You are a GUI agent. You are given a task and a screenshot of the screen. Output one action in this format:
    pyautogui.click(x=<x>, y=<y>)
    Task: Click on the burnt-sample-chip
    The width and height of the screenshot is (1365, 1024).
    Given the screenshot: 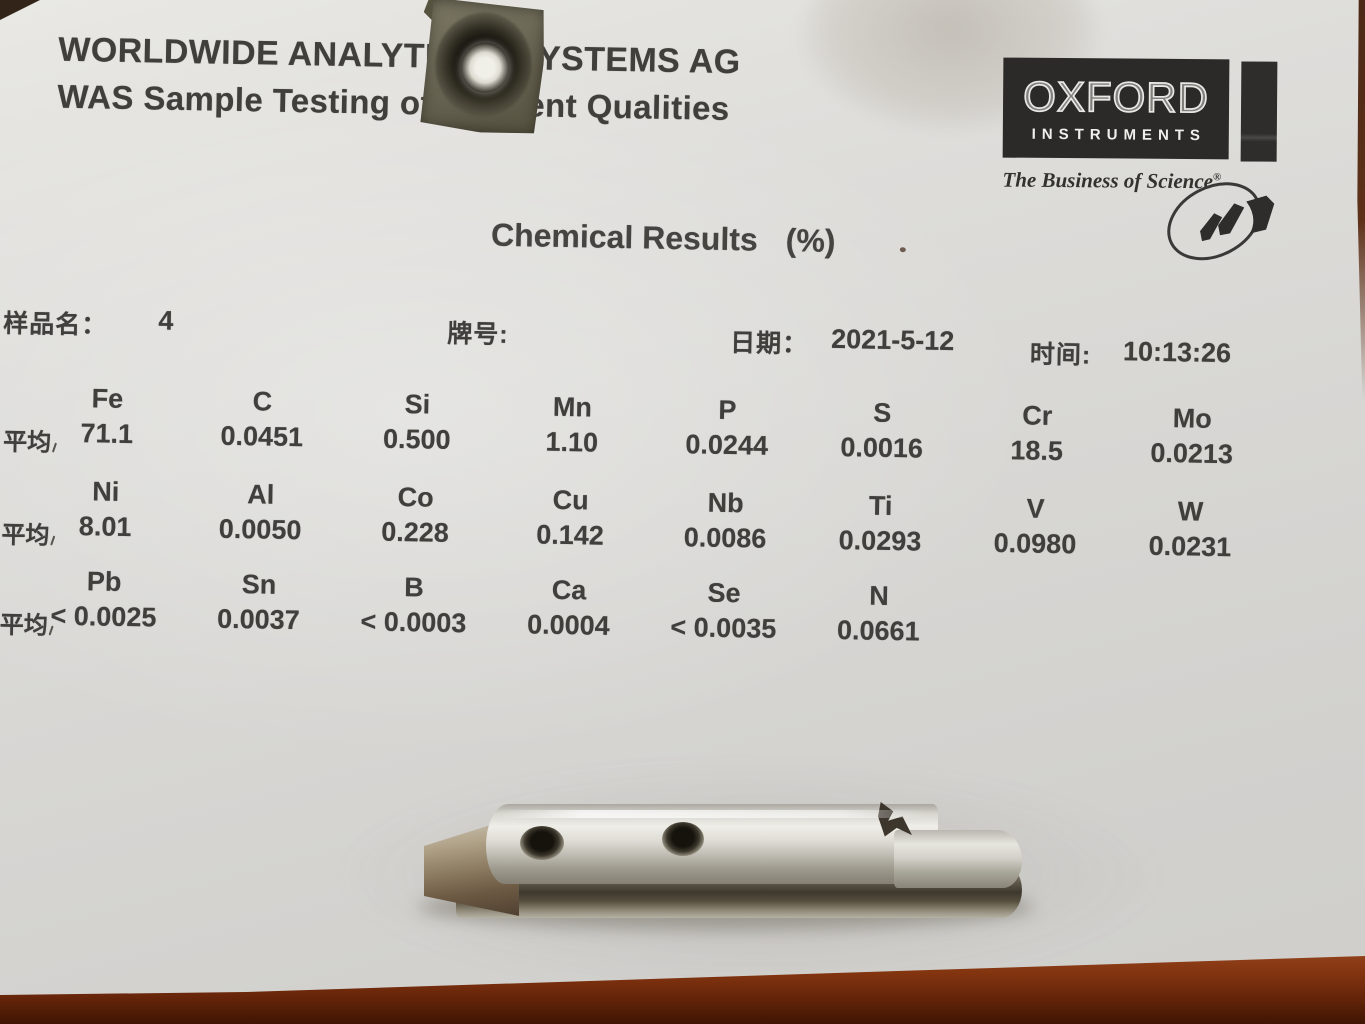 What is the action you would take?
    pyautogui.click(x=483, y=68)
    